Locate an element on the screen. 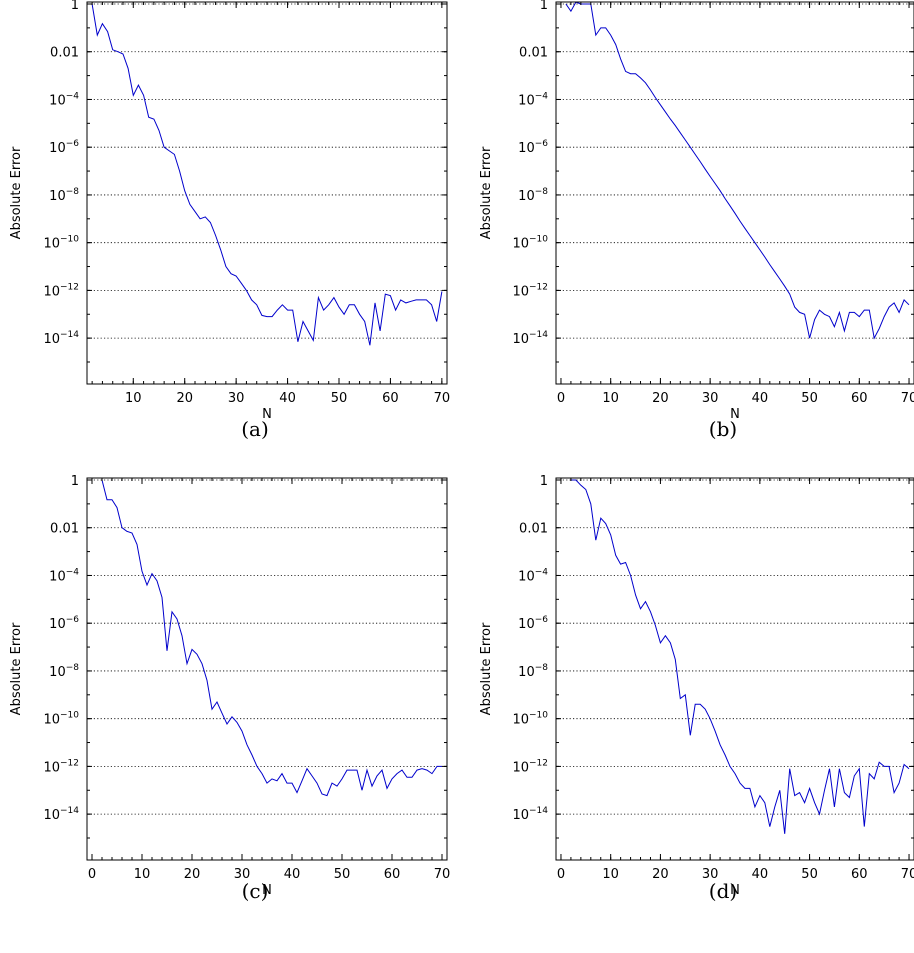 The image size is (914, 953). panel-caption: (b) is located at coordinates (723, 429).